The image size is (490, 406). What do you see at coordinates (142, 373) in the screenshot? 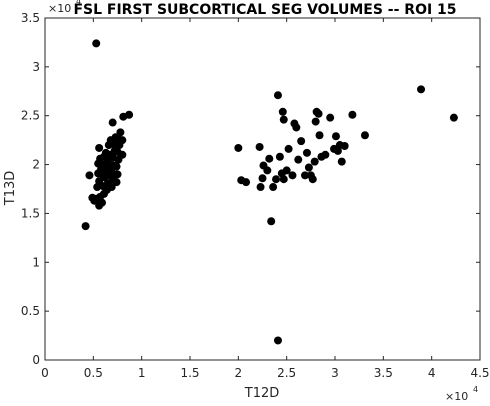
I see `x-tick-label: 1` at bounding box center [142, 373].